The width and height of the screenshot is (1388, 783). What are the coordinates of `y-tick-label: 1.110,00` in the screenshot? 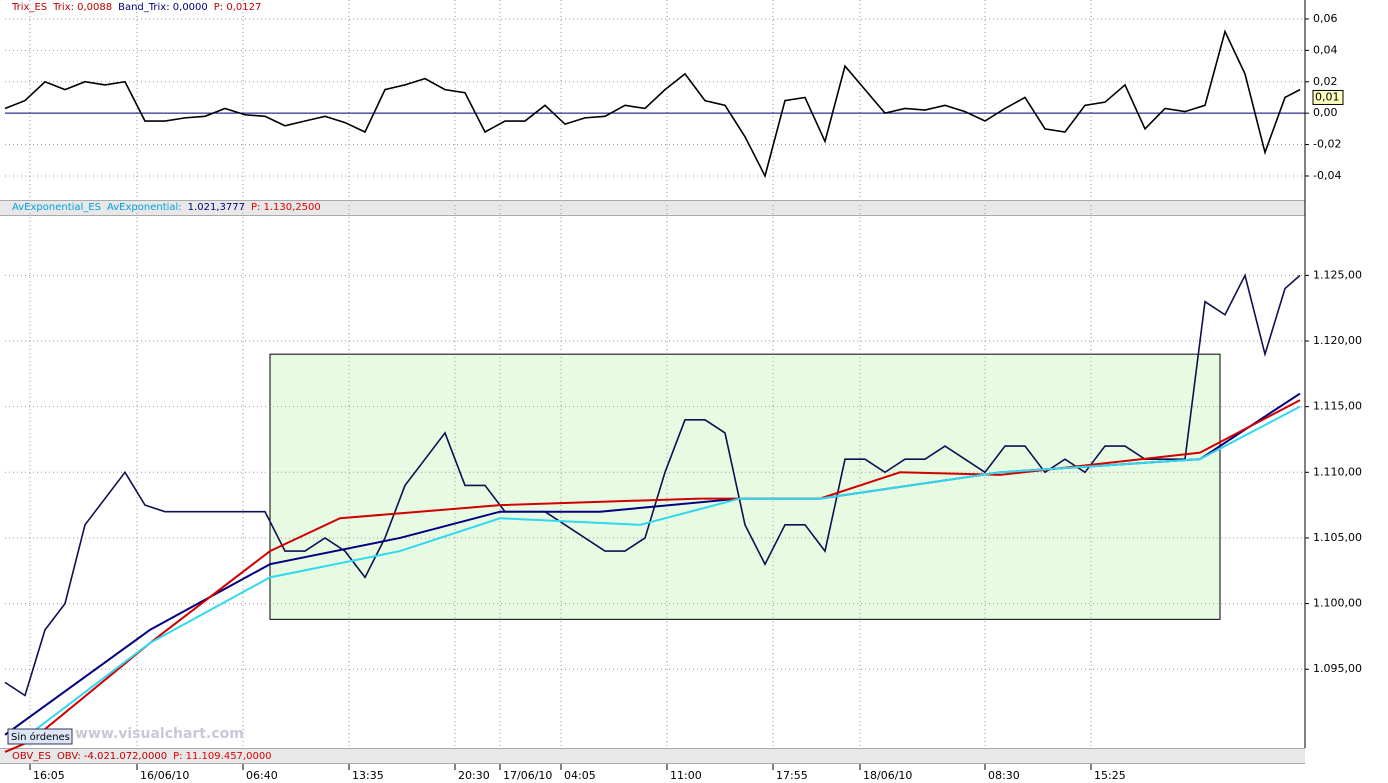 It's located at (1337, 471).